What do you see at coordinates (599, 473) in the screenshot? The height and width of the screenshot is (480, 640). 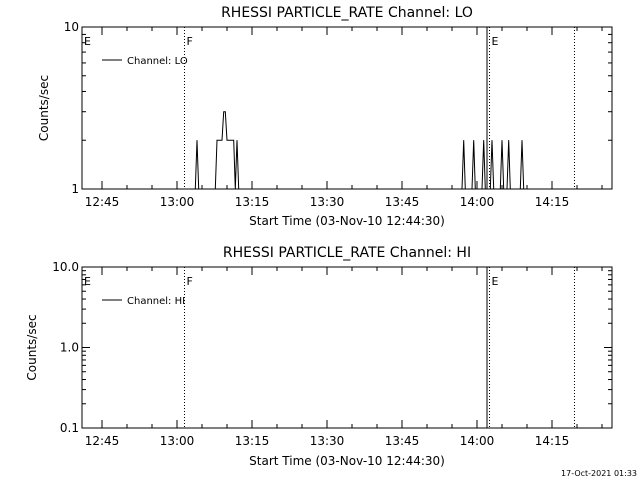 I see `footer-timestamp: 17-Oct-2021 01:33` at bounding box center [599, 473].